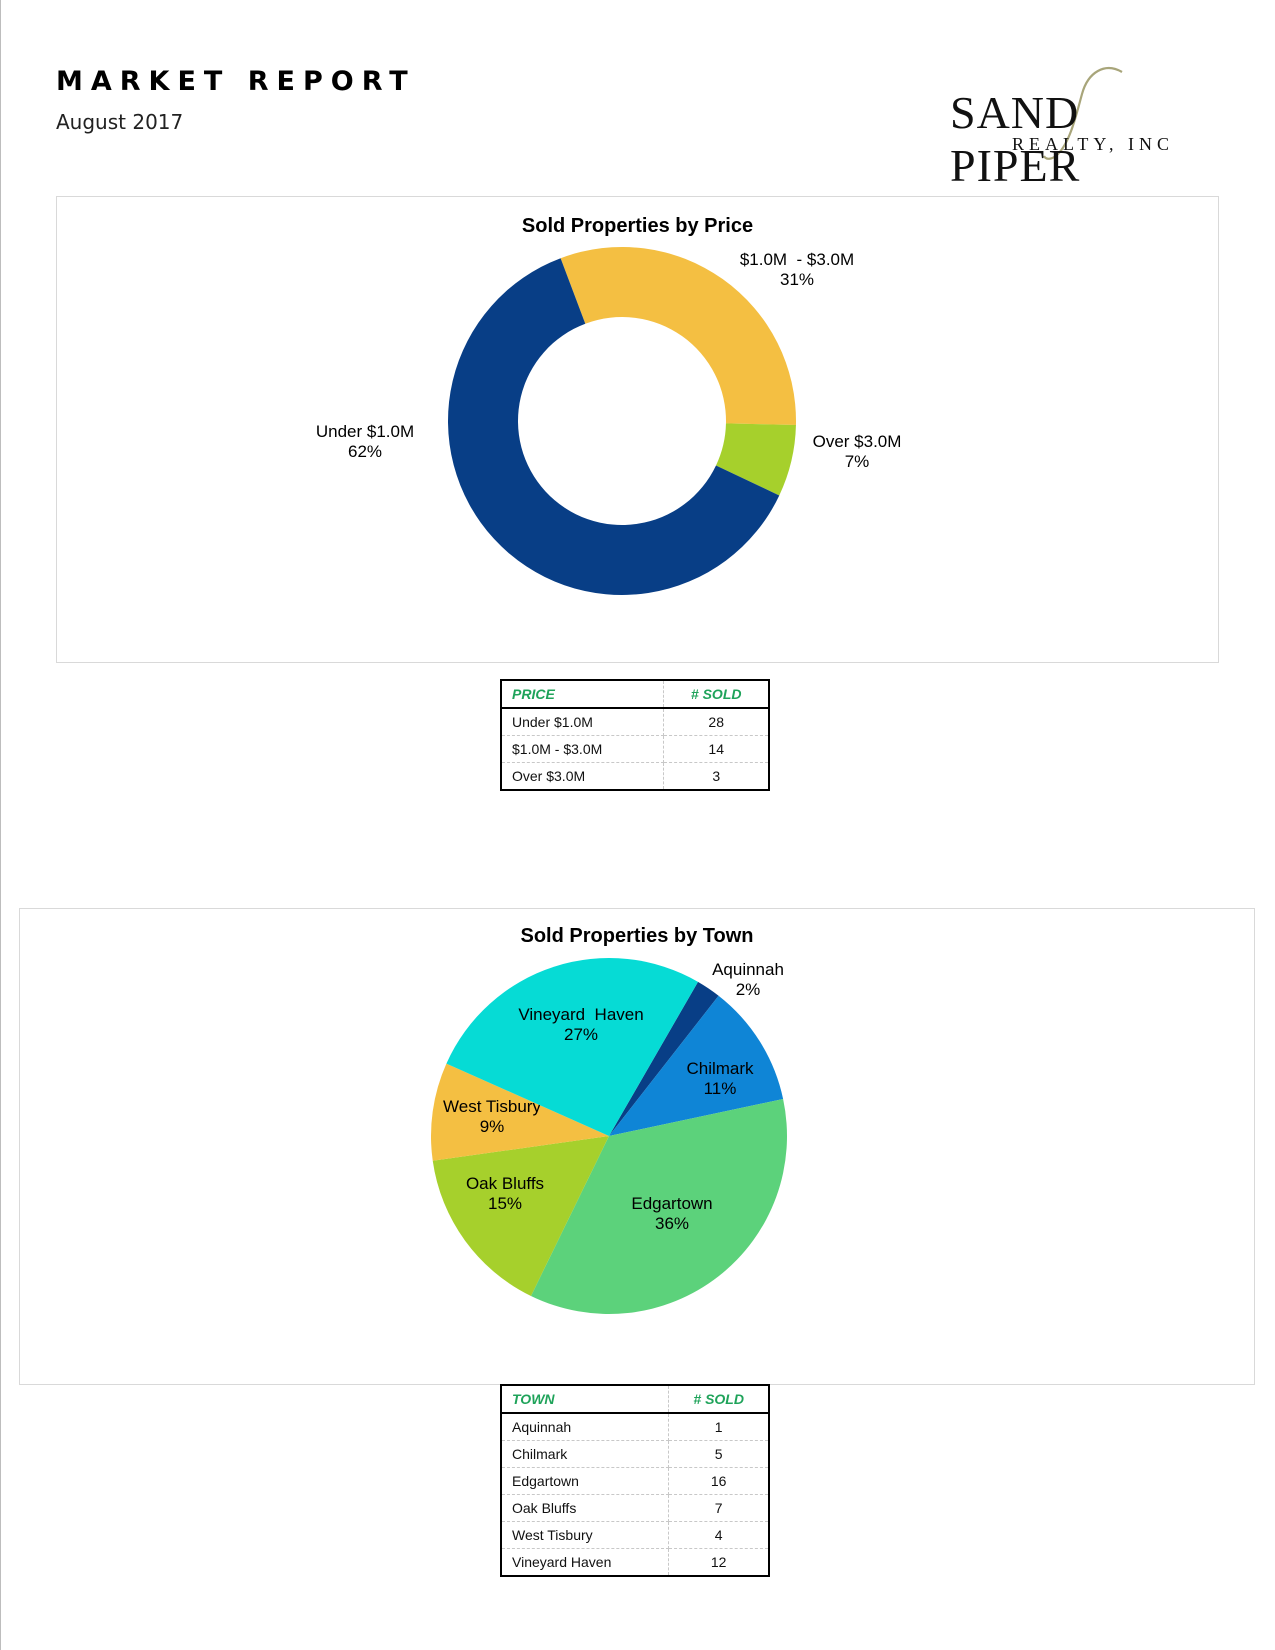  What do you see at coordinates (585, 1535) in the screenshot?
I see `town-name-cell: West Tisbury` at bounding box center [585, 1535].